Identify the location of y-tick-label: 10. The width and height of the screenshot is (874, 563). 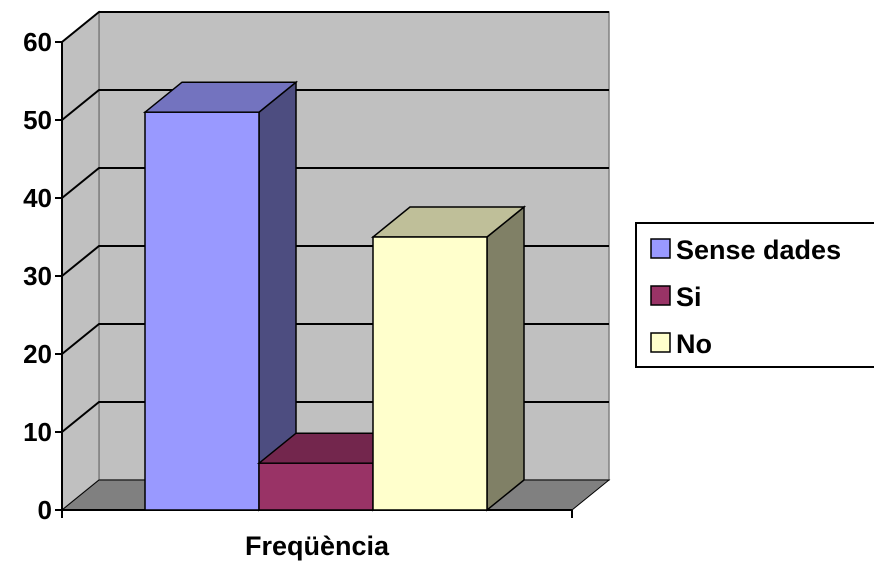
(37, 432).